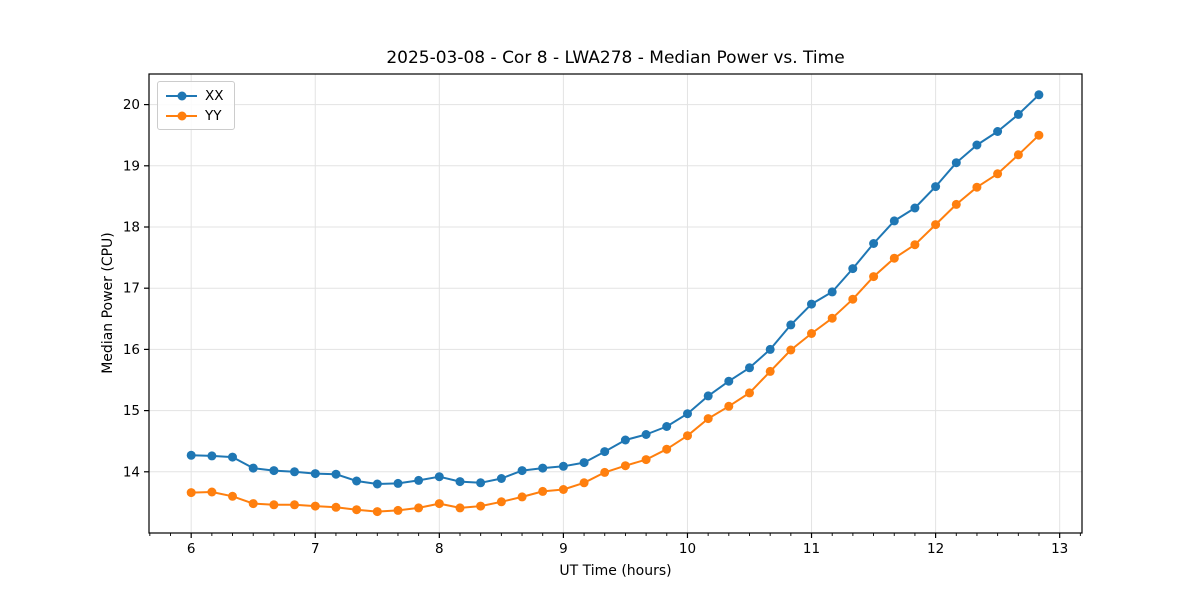 The width and height of the screenshot is (1200, 600). What do you see at coordinates (108, 303) in the screenshot?
I see `y-axis-label: Median Power (CPU)` at bounding box center [108, 303].